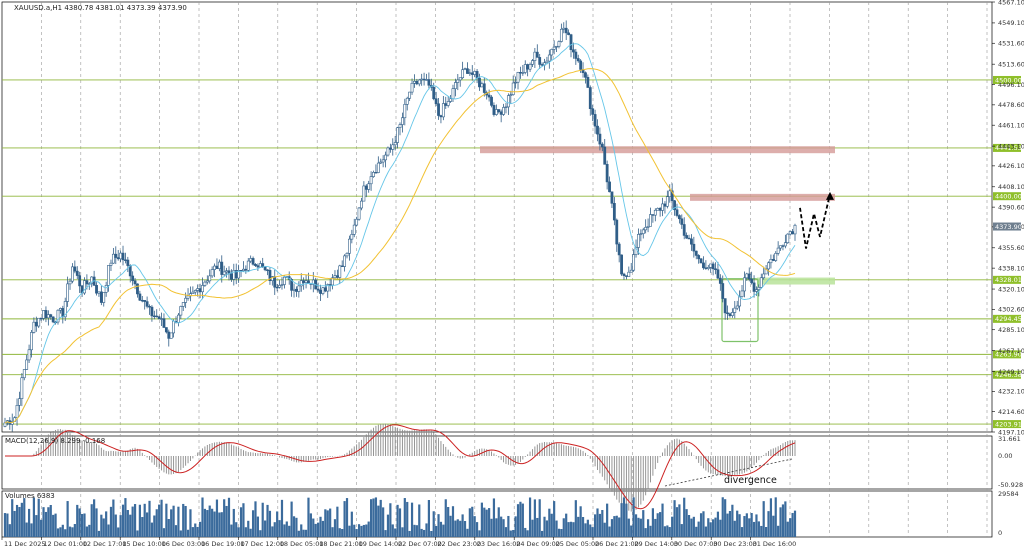 This screenshot has width=1024, height=551. Describe the element at coordinates (1011, 105) in the screenshot. I see `price-tick-label: 4478.60` at that location.